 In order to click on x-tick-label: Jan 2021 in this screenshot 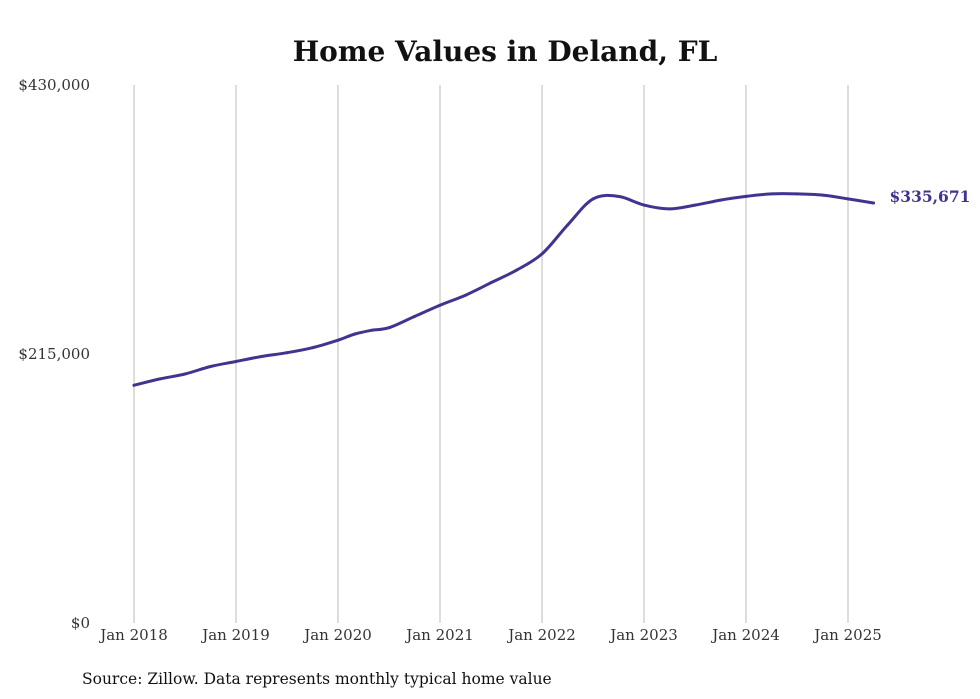, I will do `click(439, 635)`.